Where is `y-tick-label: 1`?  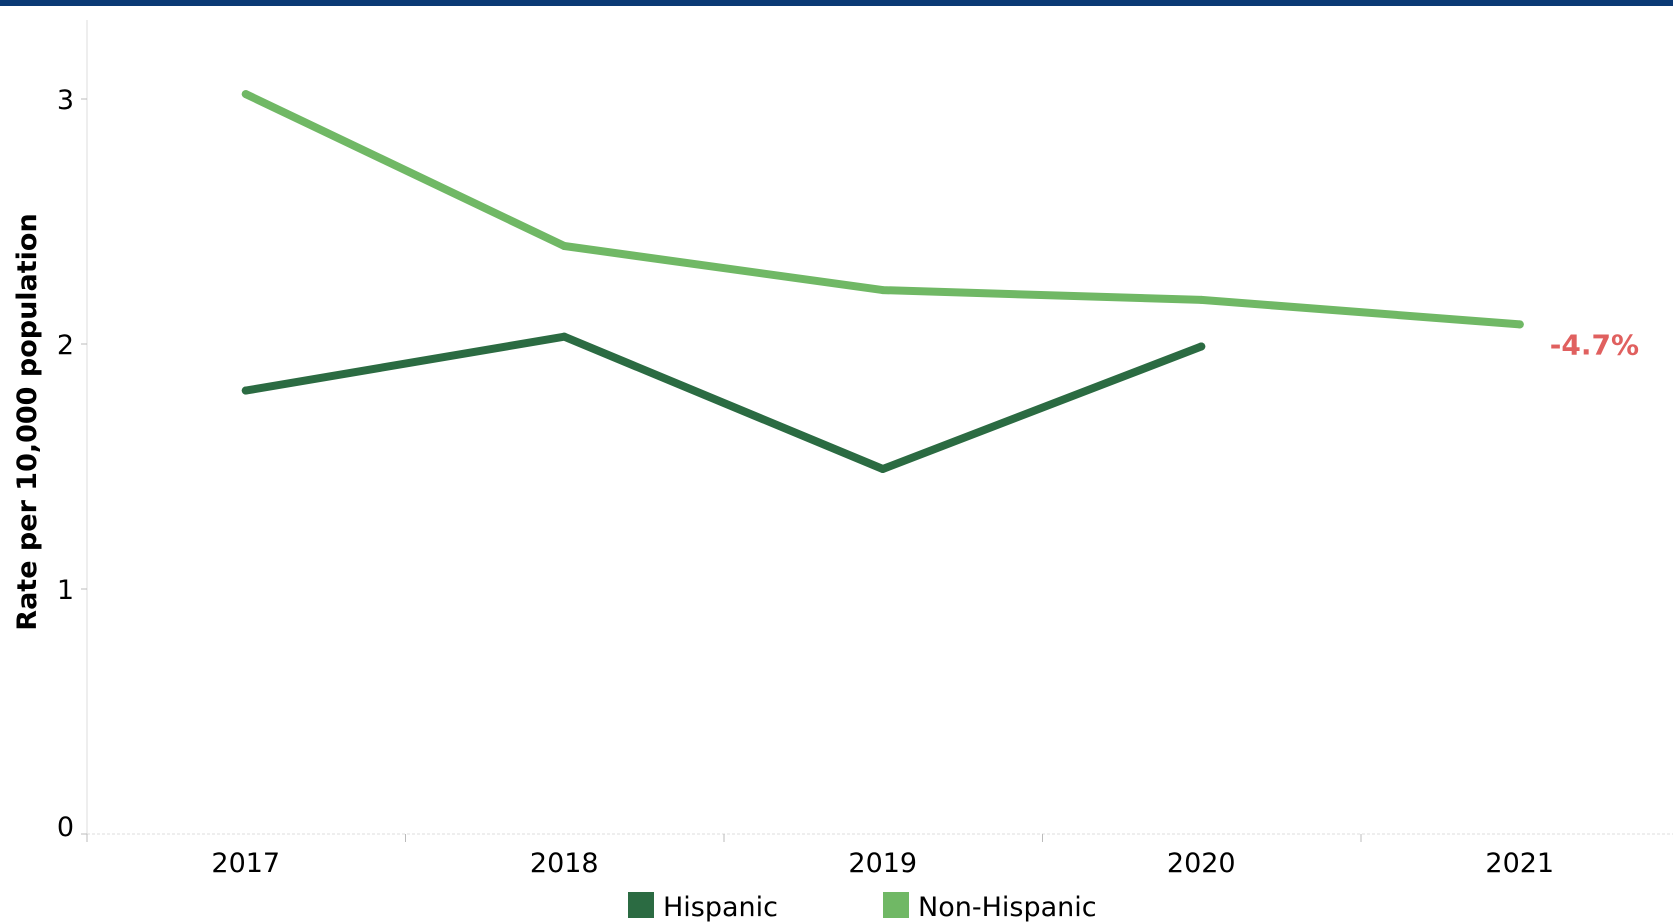
y-tick-label: 1 is located at coordinates (65, 590).